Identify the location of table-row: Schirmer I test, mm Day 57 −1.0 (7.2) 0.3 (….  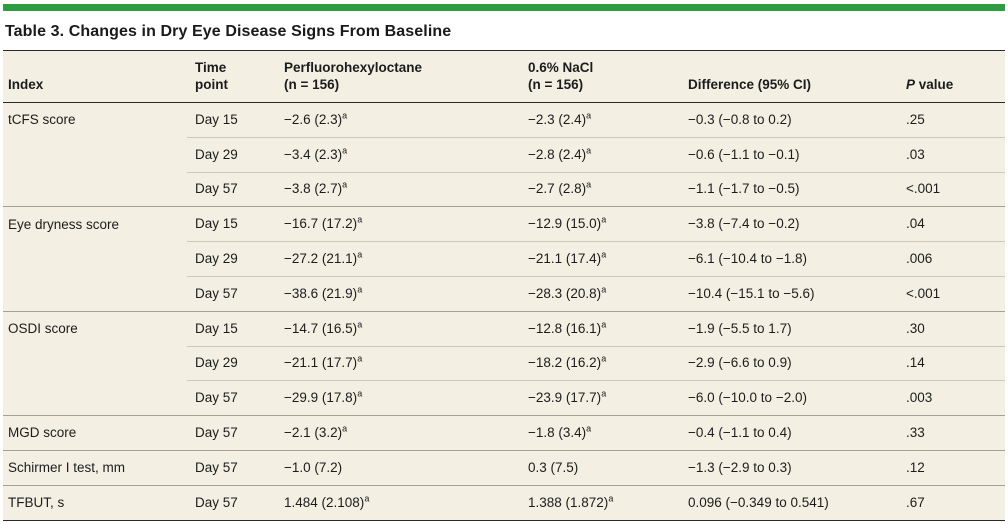
(504, 467).